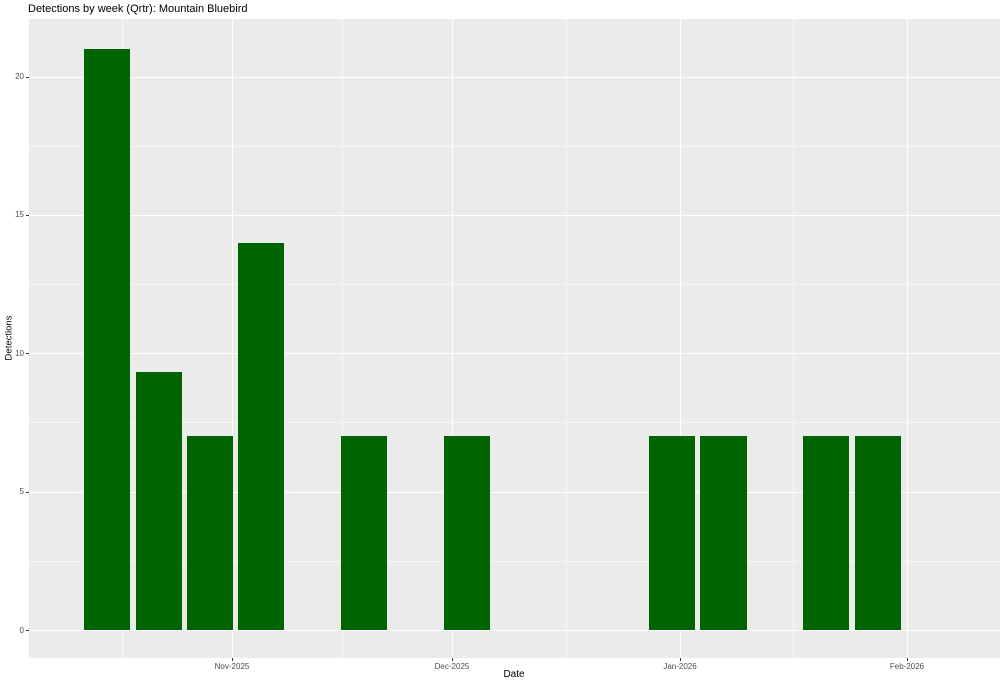  What do you see at coordinates (232, 666) in the screenshot?
I see `x-tick-label: Nov-2025` at bounding box center [232, 666].